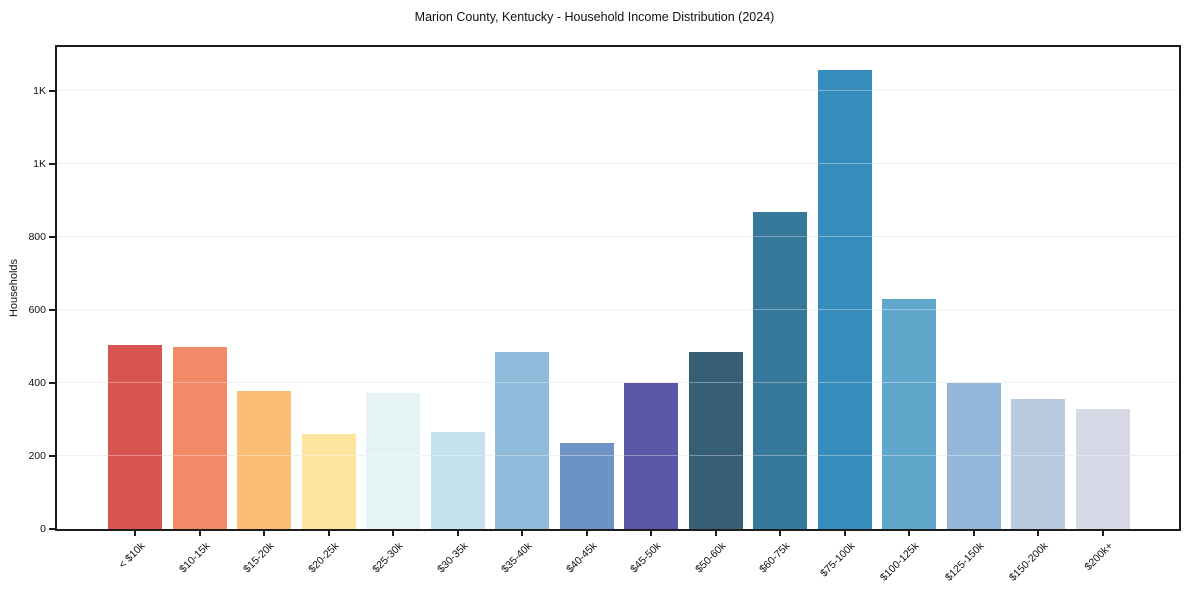  Describe the element at coordinates (37, 236) in the screenshot. I see `y-tick-label: 800` at that location.